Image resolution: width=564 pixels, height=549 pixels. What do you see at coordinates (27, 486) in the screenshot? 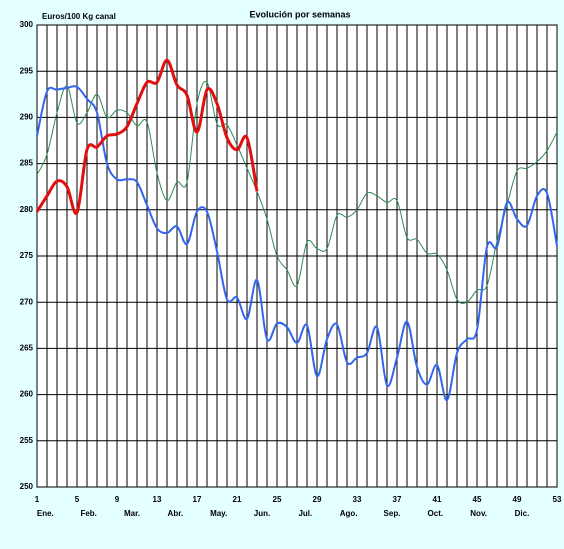
I see `y-tick-label: 250` at bounding box center [27, 486].